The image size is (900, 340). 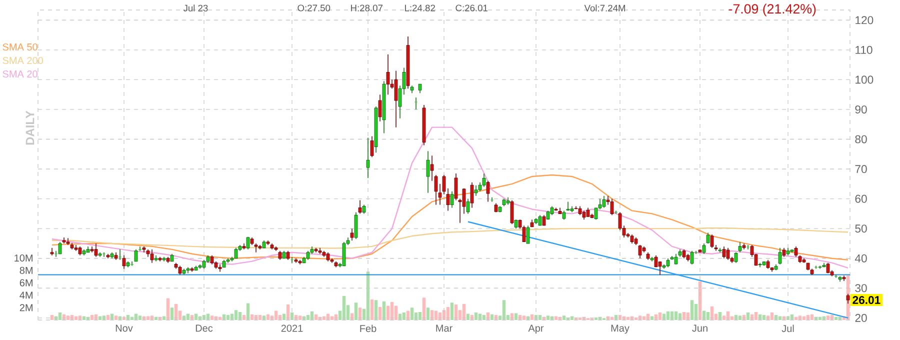 I want to click on y-tick-label: 20, so click(x=861, y=318).